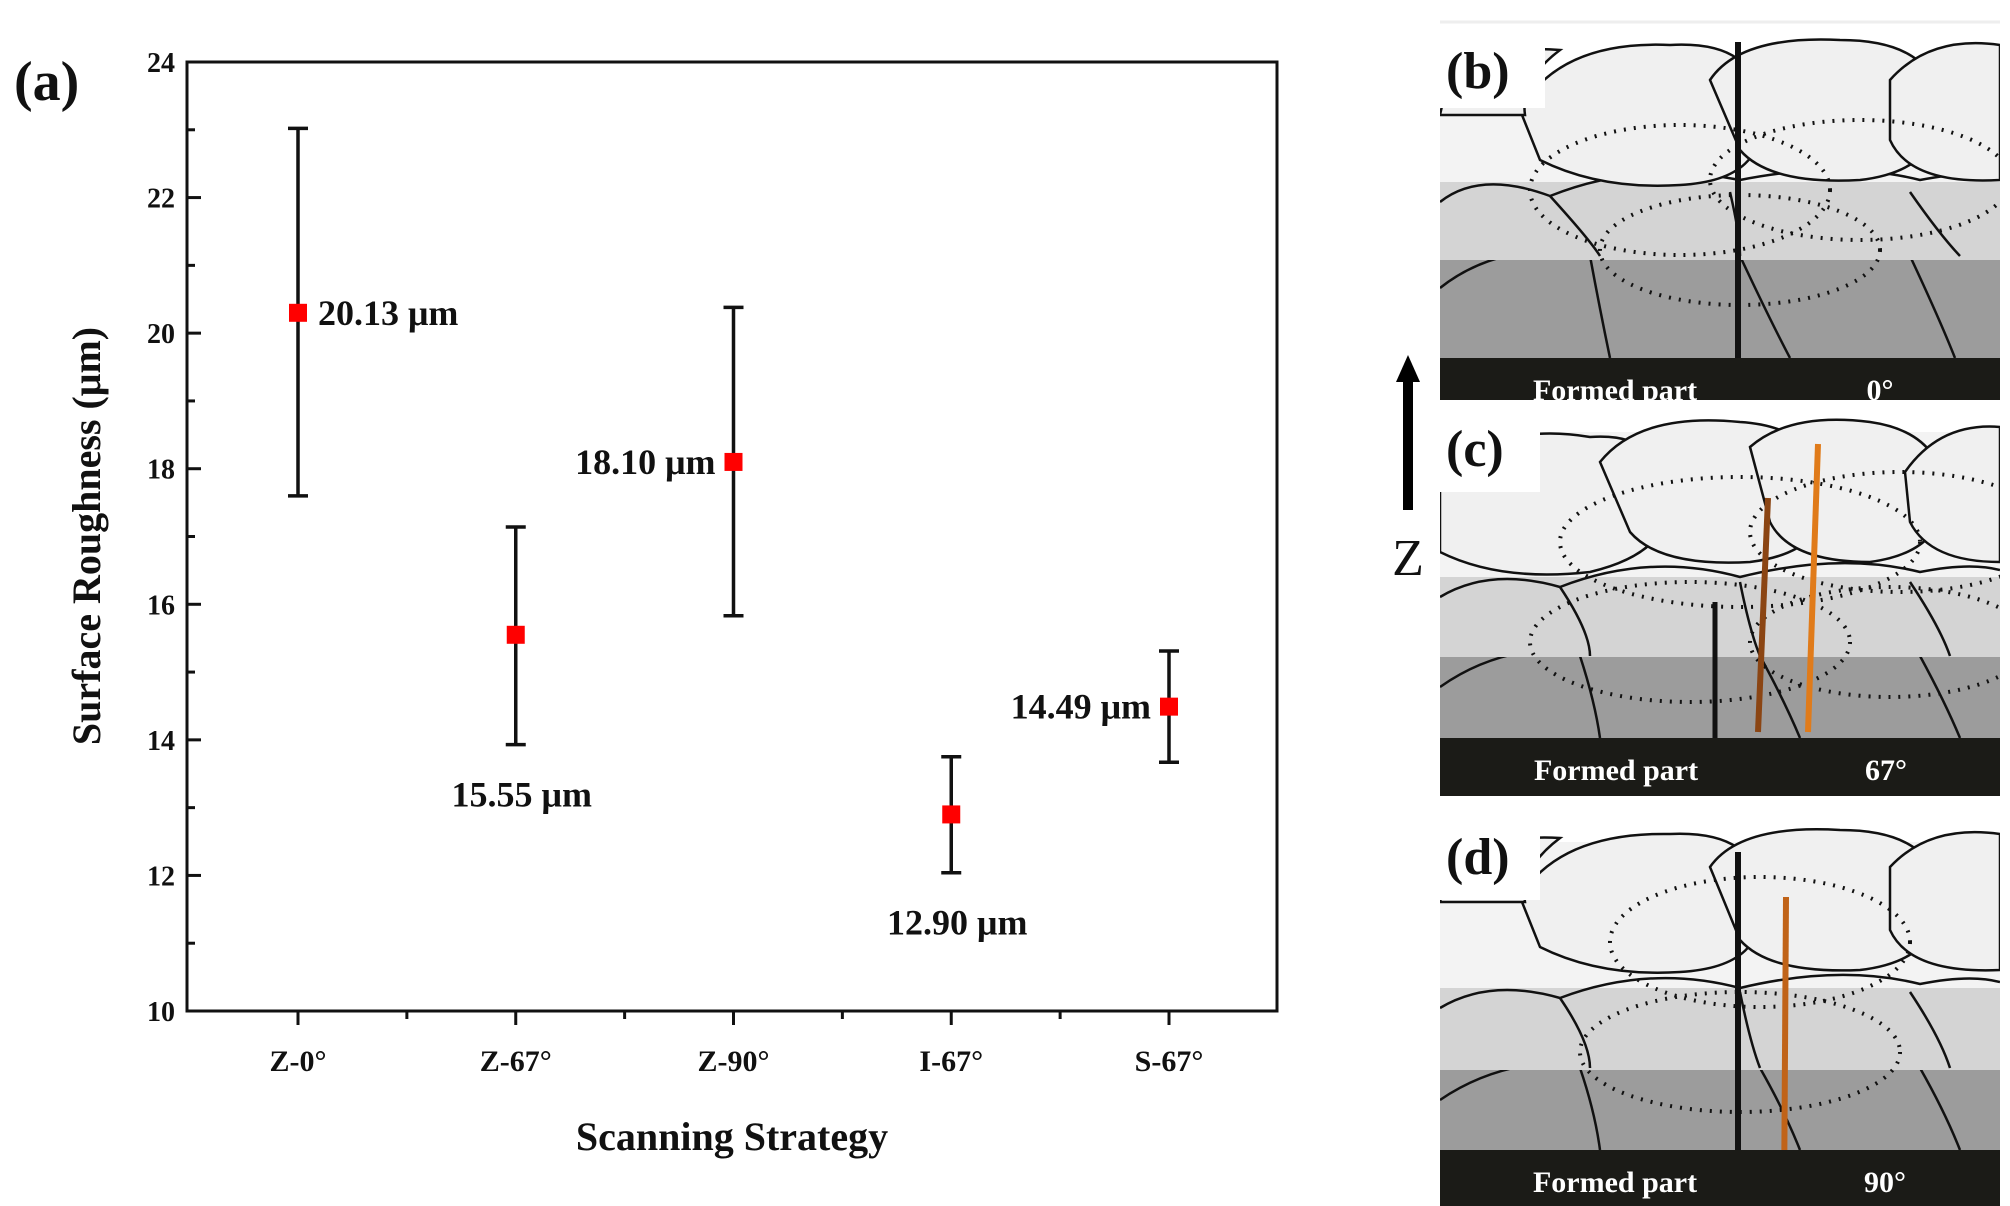 This screenshot has height=1206, width=2010. What do you see at coordinates (161, 334) in the screenshot?
I see `y-tick-label: 20` at bounding box center [161, 334].